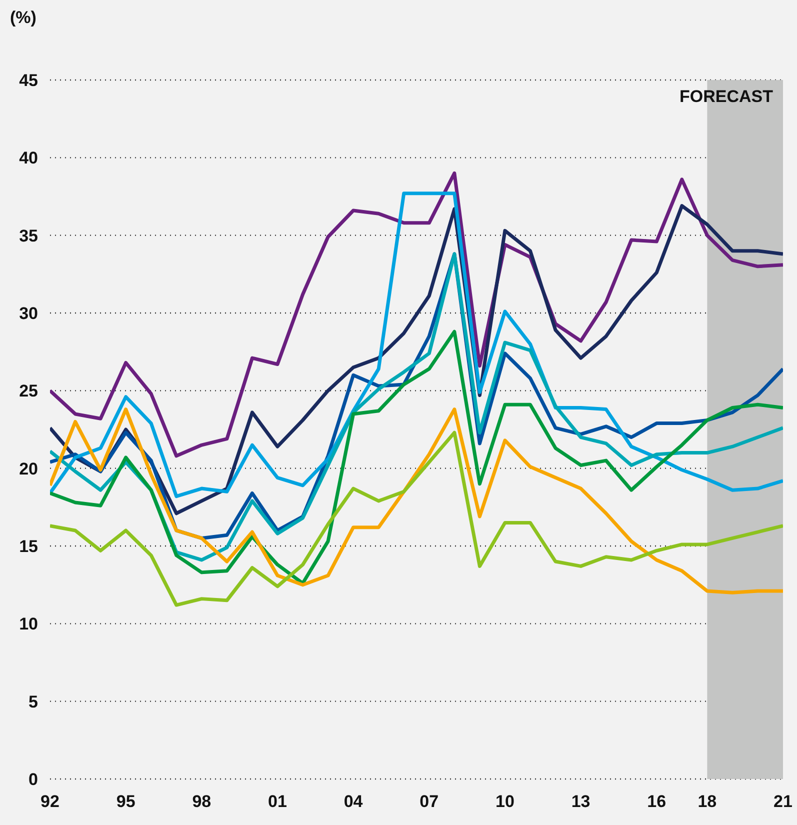 This screenshot has height=825, width=797. What do you see at coordinates (50, 802) in the screenshot?
I see `x-tick-label: 92` at bounding box center [50, 802].